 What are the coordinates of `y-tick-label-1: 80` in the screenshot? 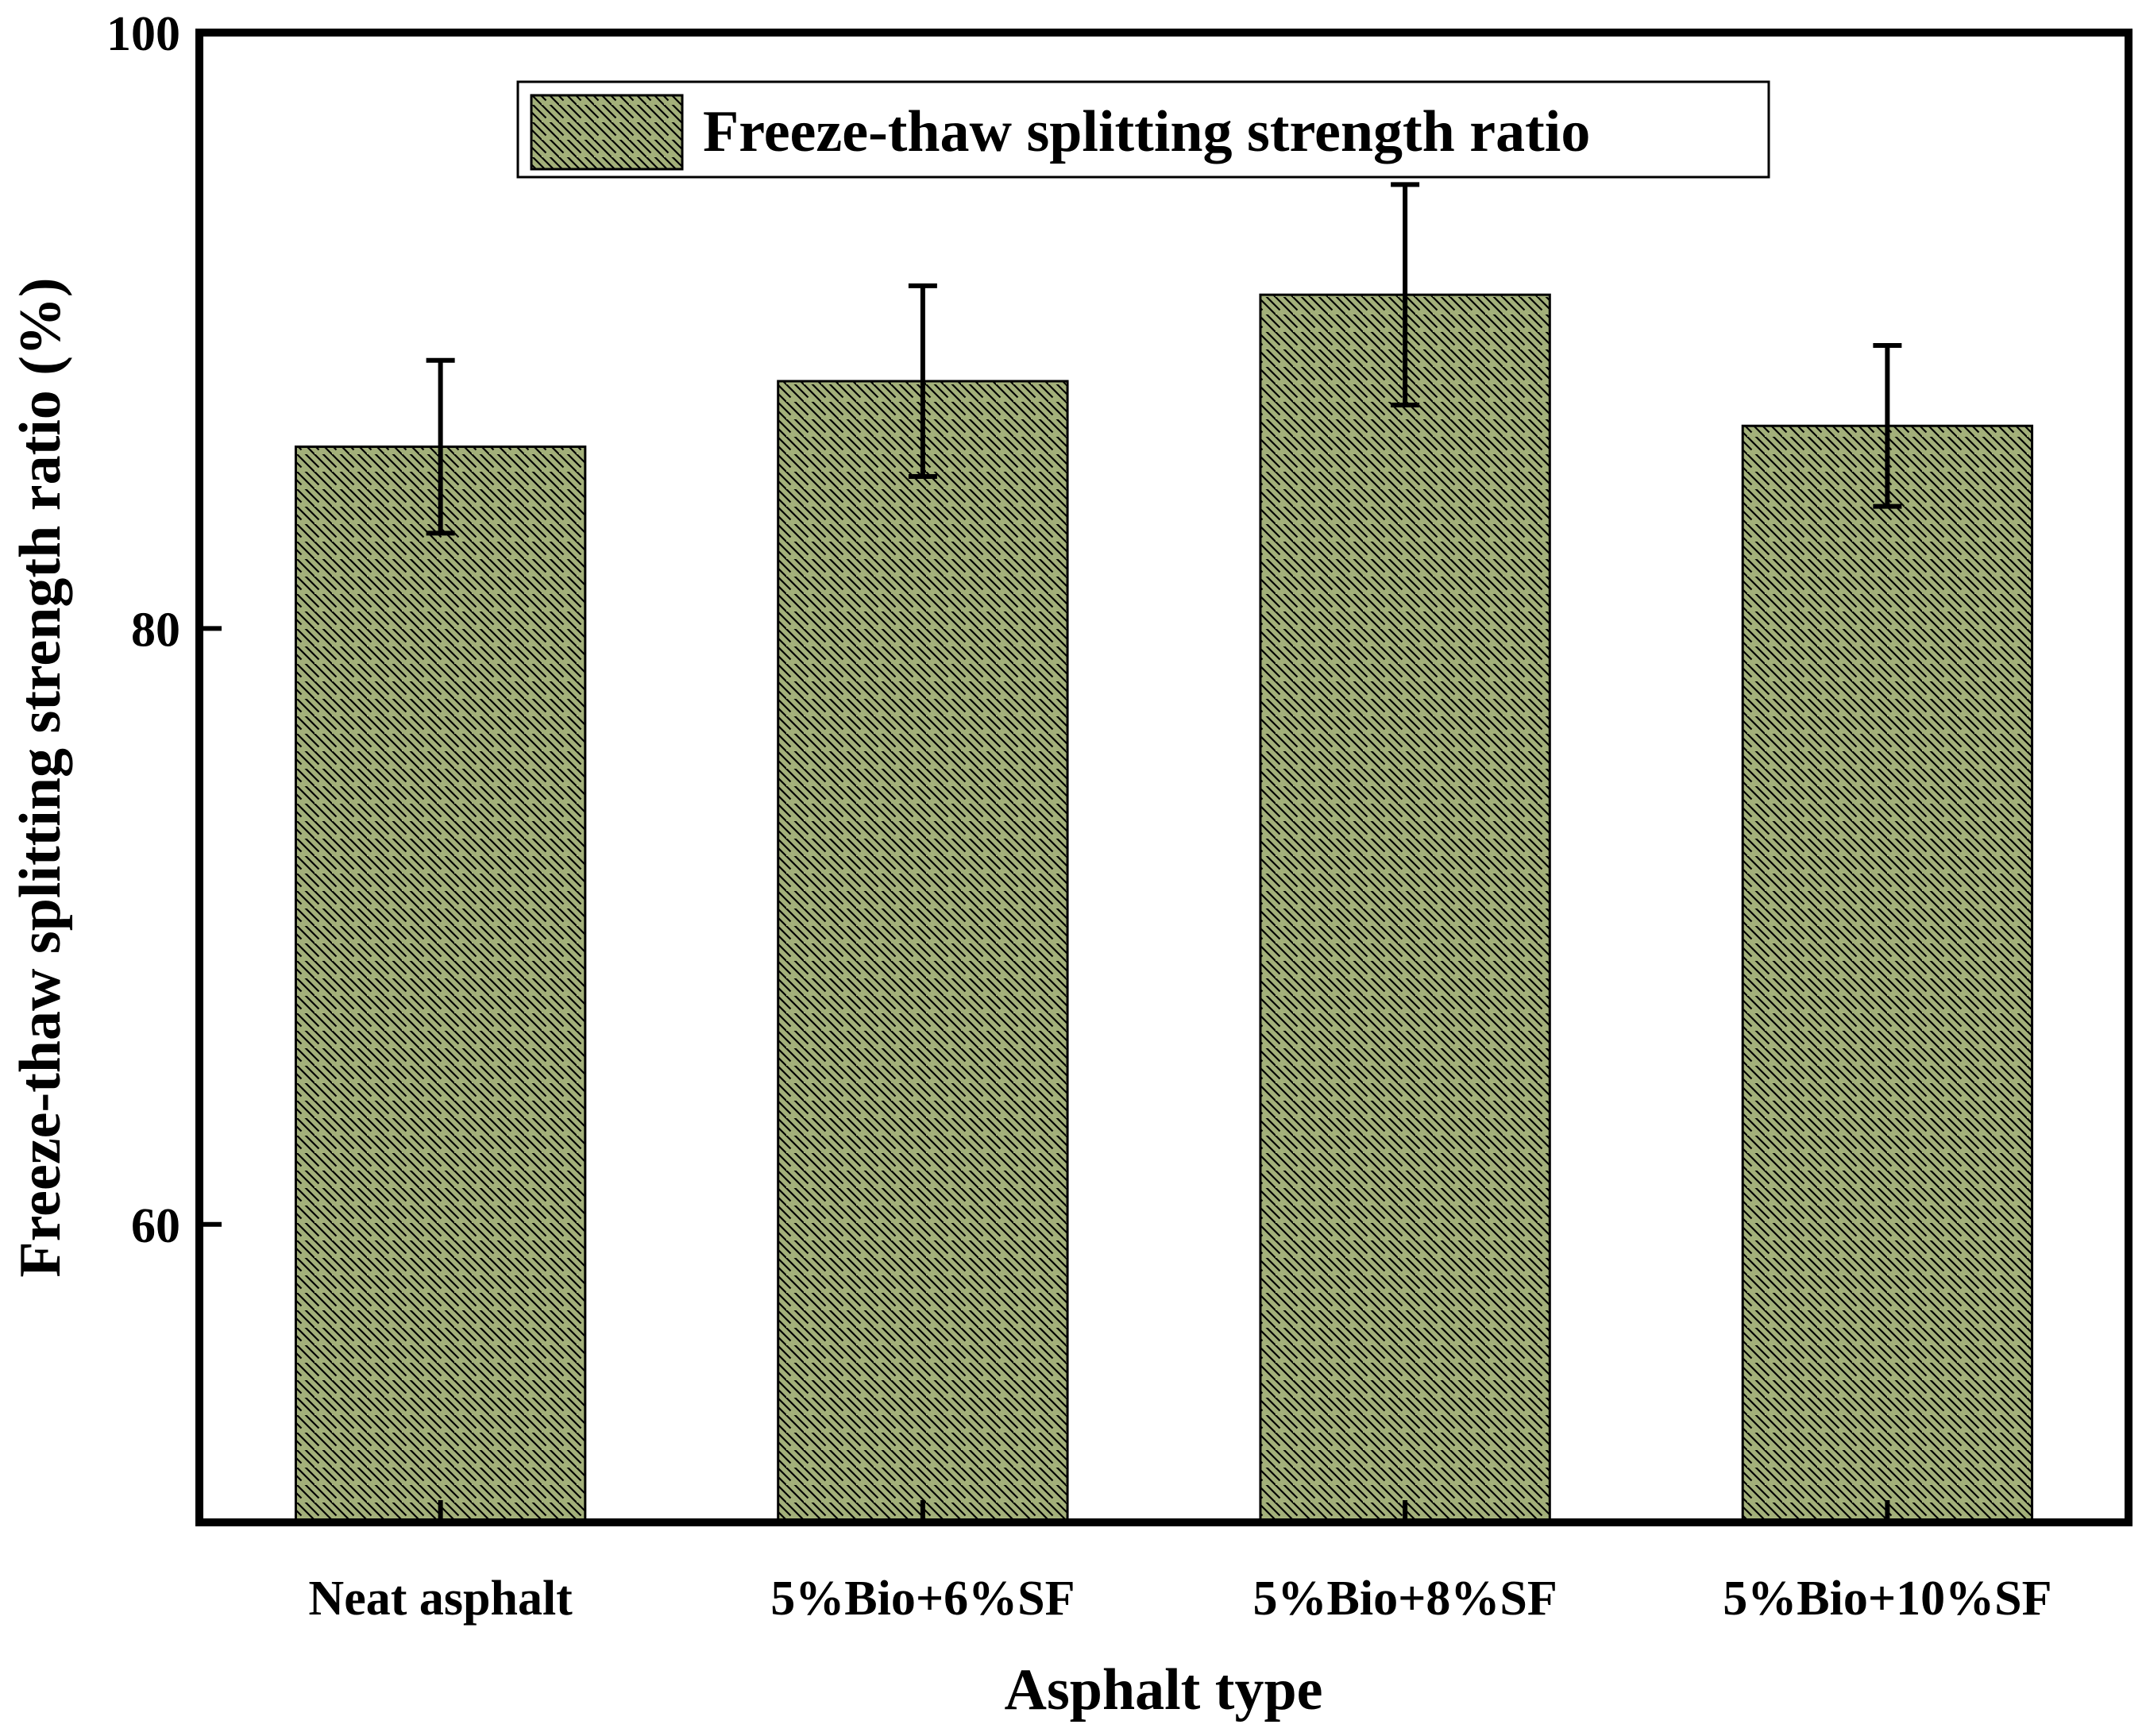 It's located at (155, 630).